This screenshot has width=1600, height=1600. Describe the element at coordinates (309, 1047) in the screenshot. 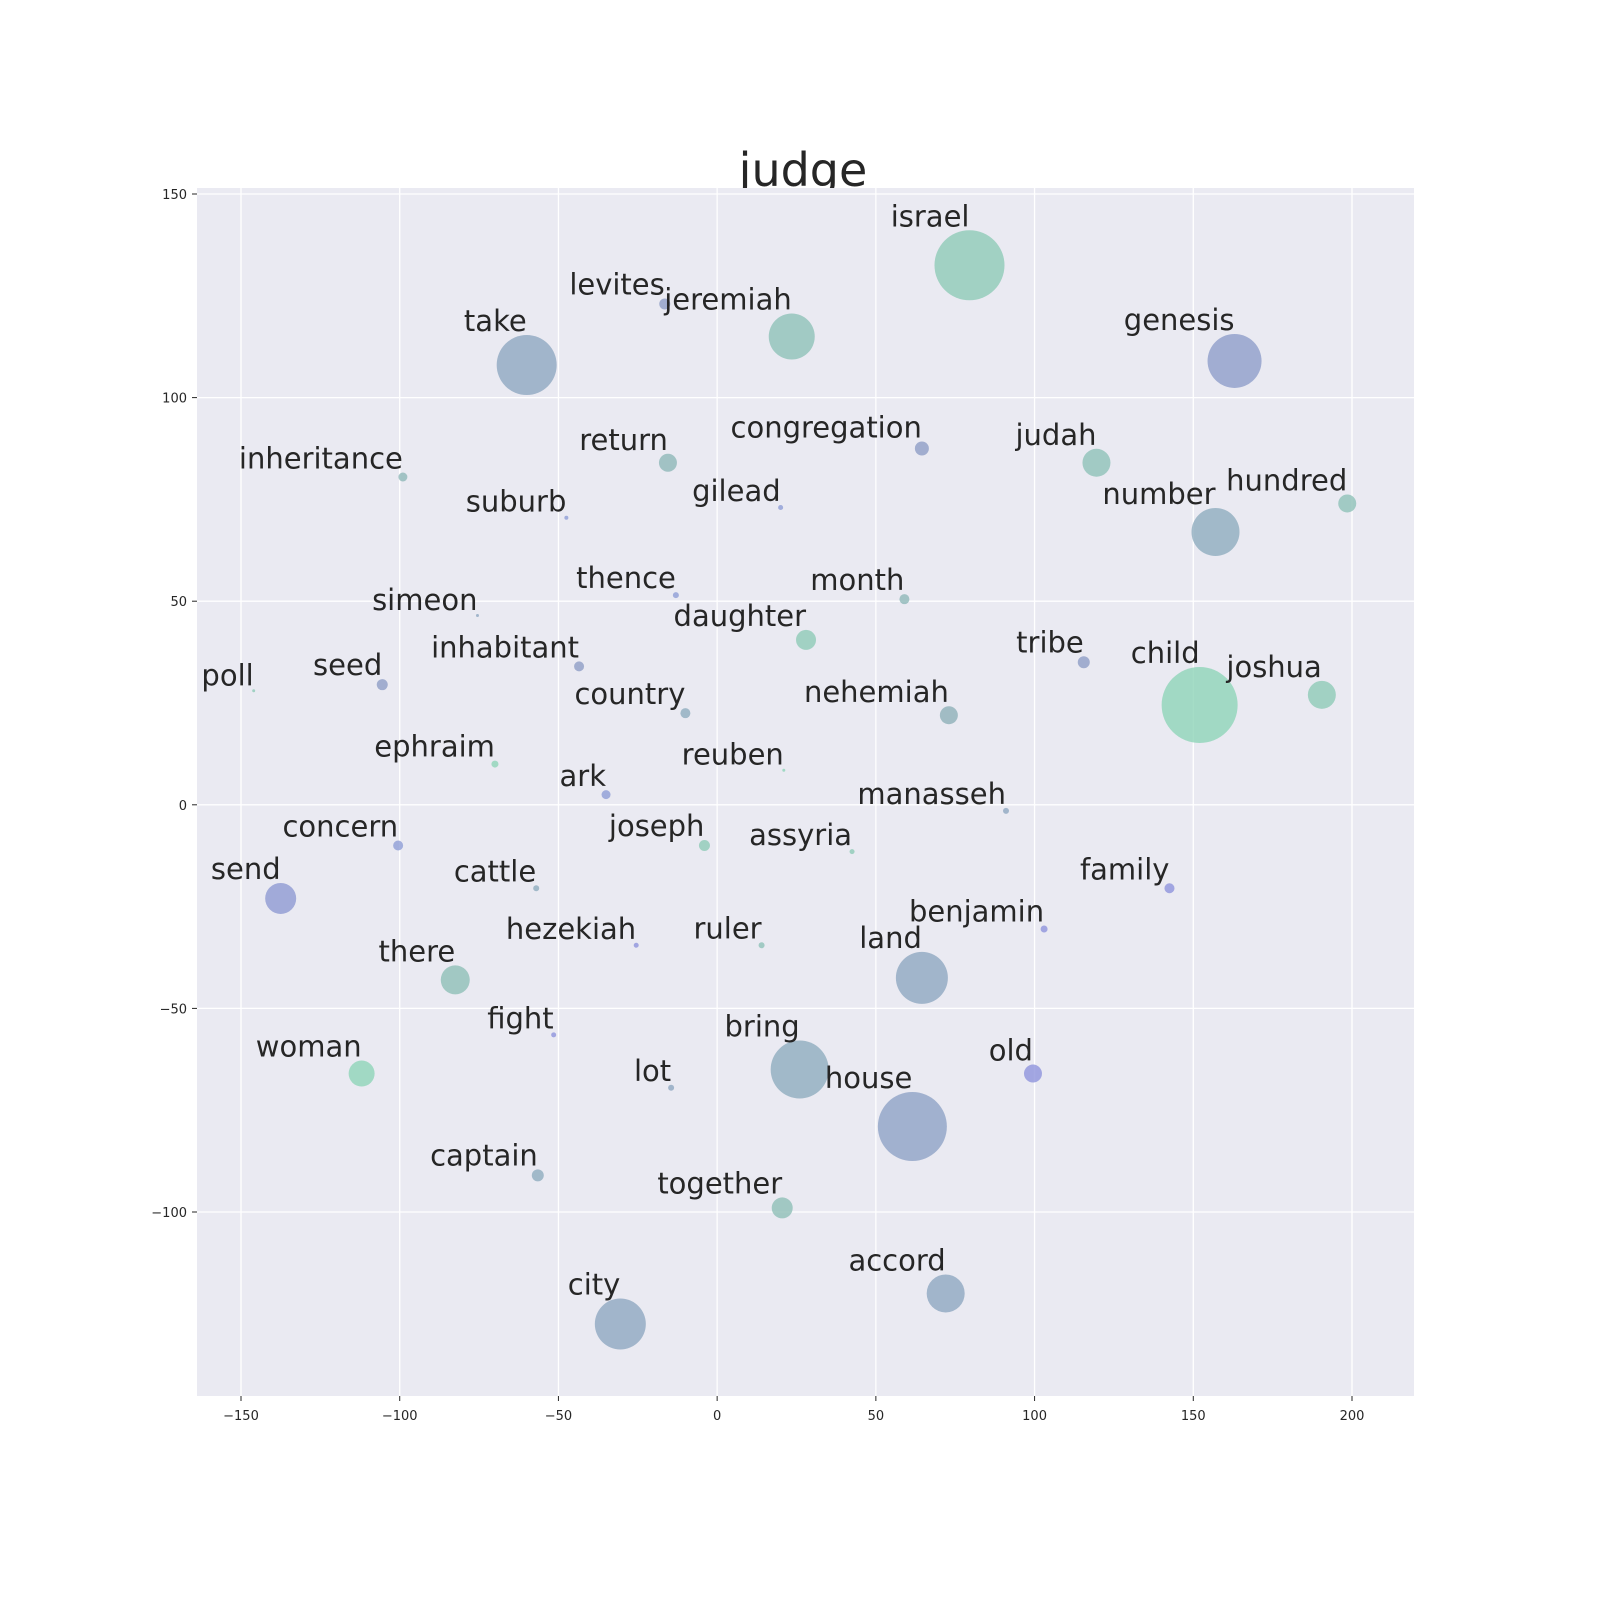

I see `point-label-woman: woman` at that location.